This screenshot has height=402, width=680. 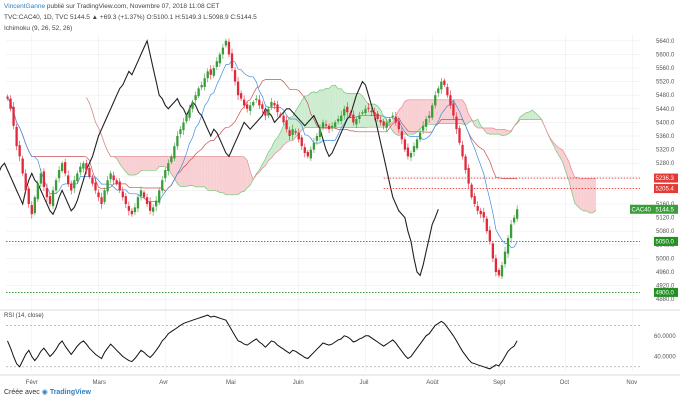 I want to click on price-axis-tick: 5400.0, so click(x=665, y=123).